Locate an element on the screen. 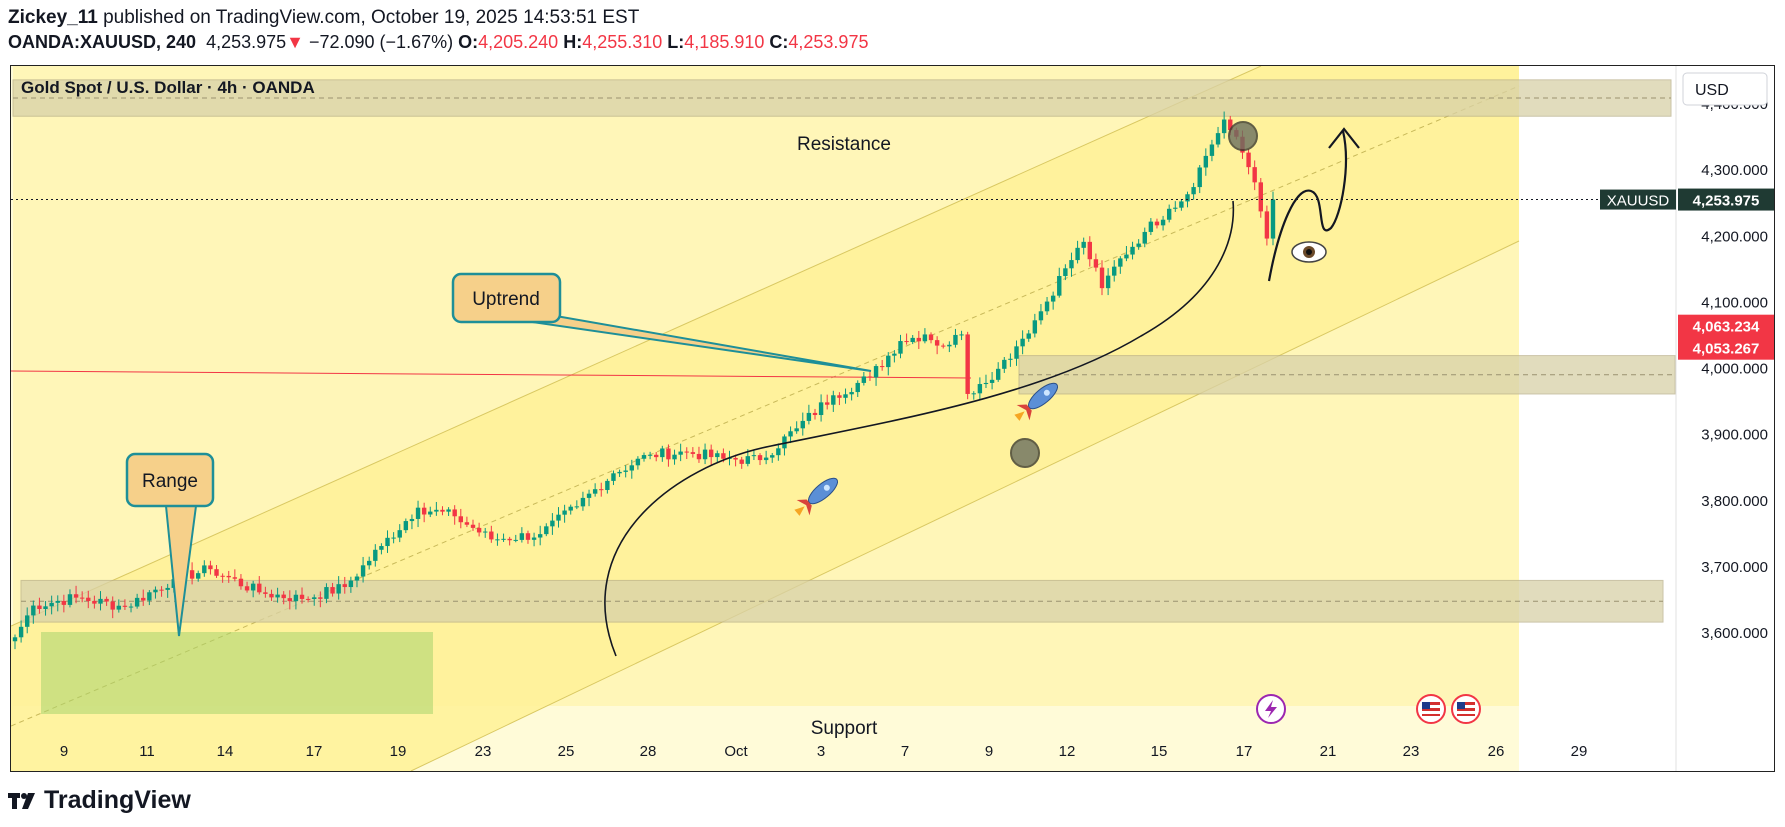 The image size is (1785, 827). x-tick-label: 29 is located at coordinates (1579, 751).